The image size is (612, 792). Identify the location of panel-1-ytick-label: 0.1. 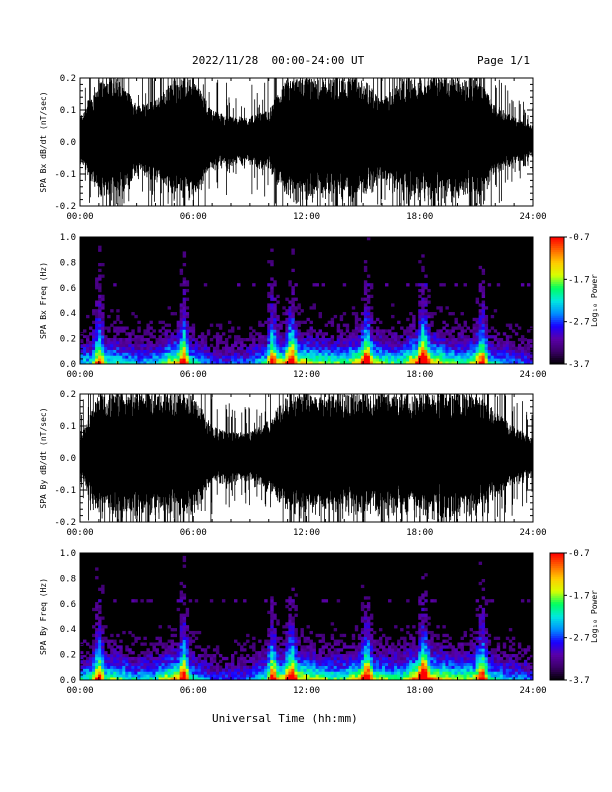
(68, 111).